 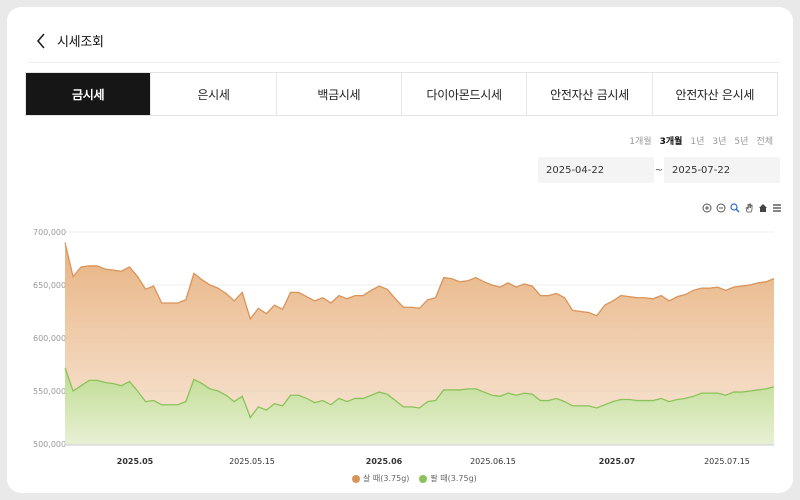 I want to click on zoom-out-button, so click(x=721, y=208).